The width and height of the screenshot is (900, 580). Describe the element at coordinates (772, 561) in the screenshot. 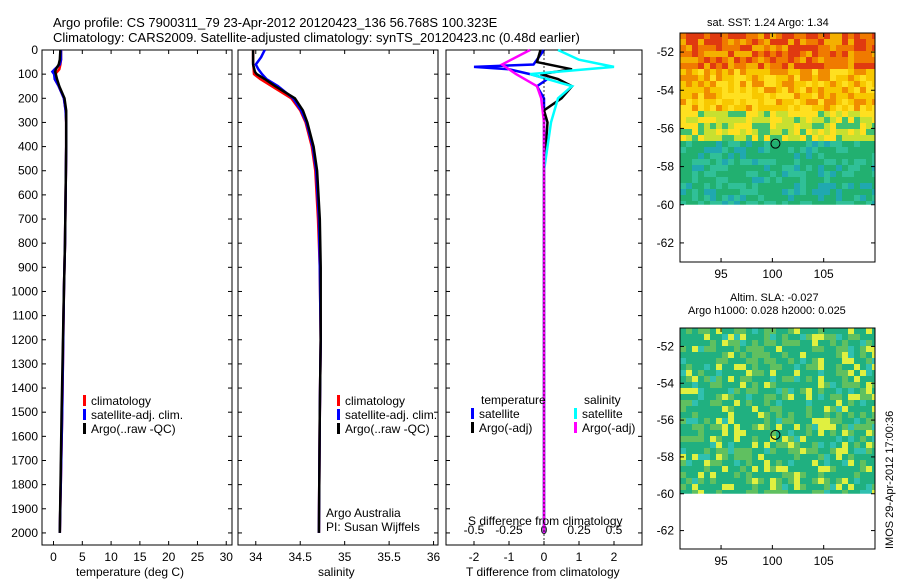

I see `map-x-tick-label: 100` at that location.